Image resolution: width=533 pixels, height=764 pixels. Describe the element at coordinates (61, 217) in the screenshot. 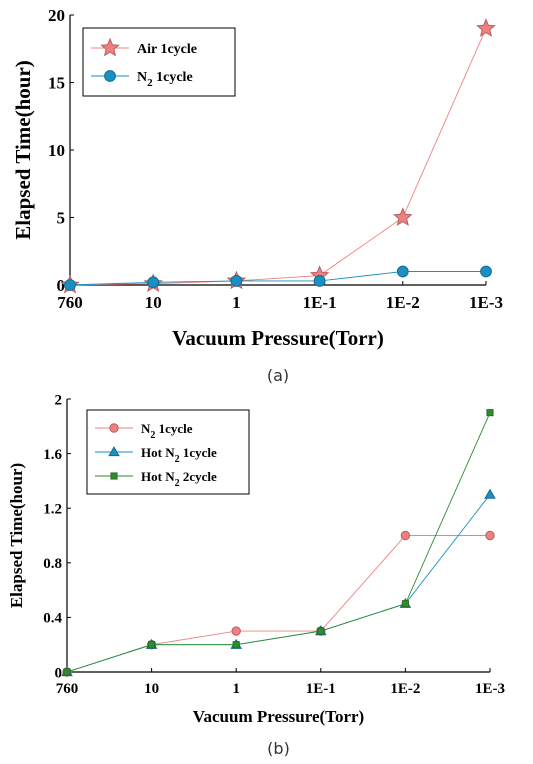

I see `y-tick-label: 5` at that location.